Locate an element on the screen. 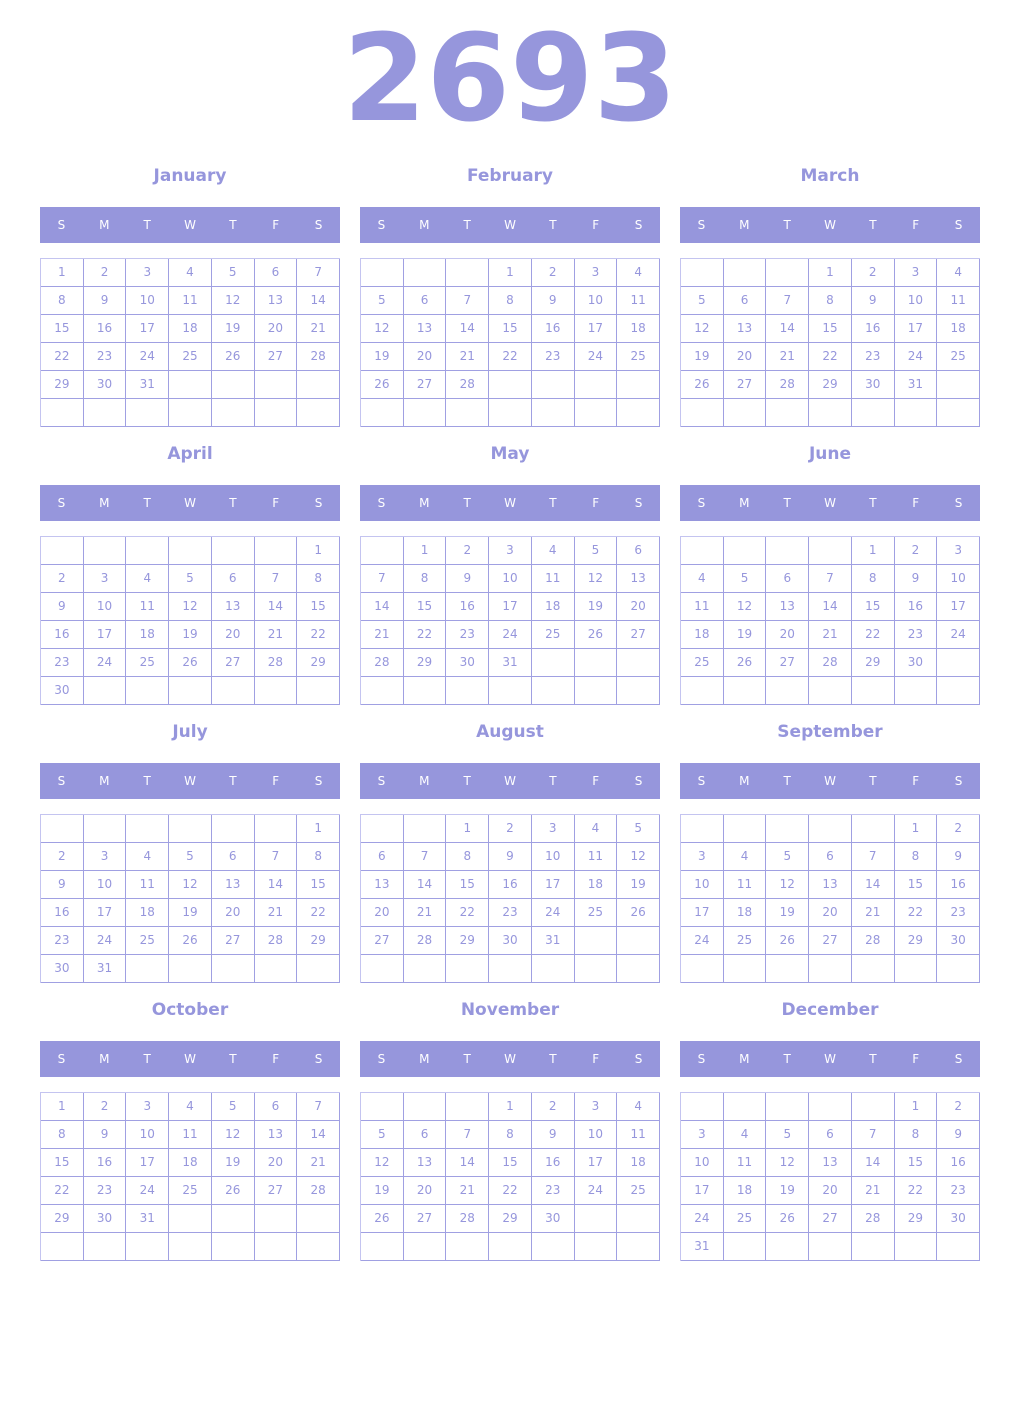 Image resolution: width=1020 pixels, height=1412 pixels. day-cell: 19 is located at coordinates (596, 607).